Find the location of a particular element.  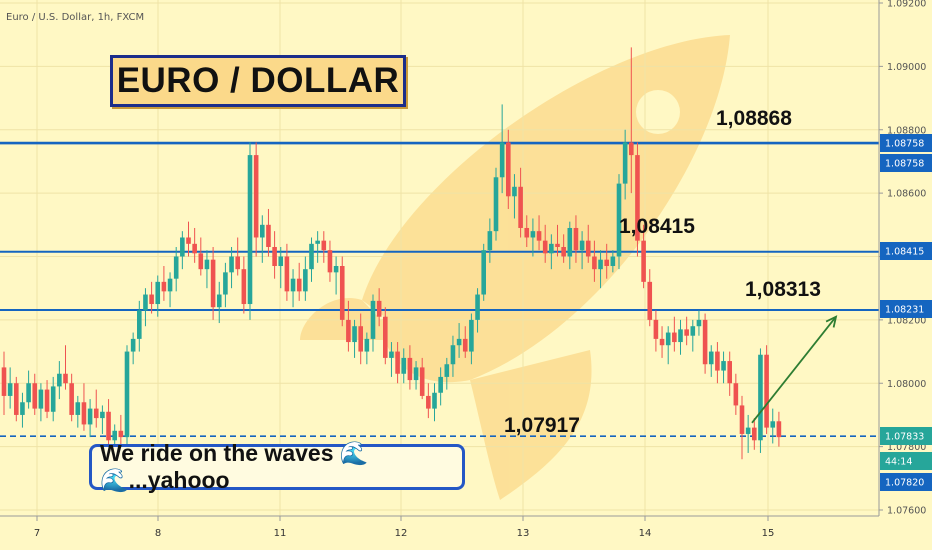

y-tick-label-3: 1.08600 is located at coordinates (906, 194).